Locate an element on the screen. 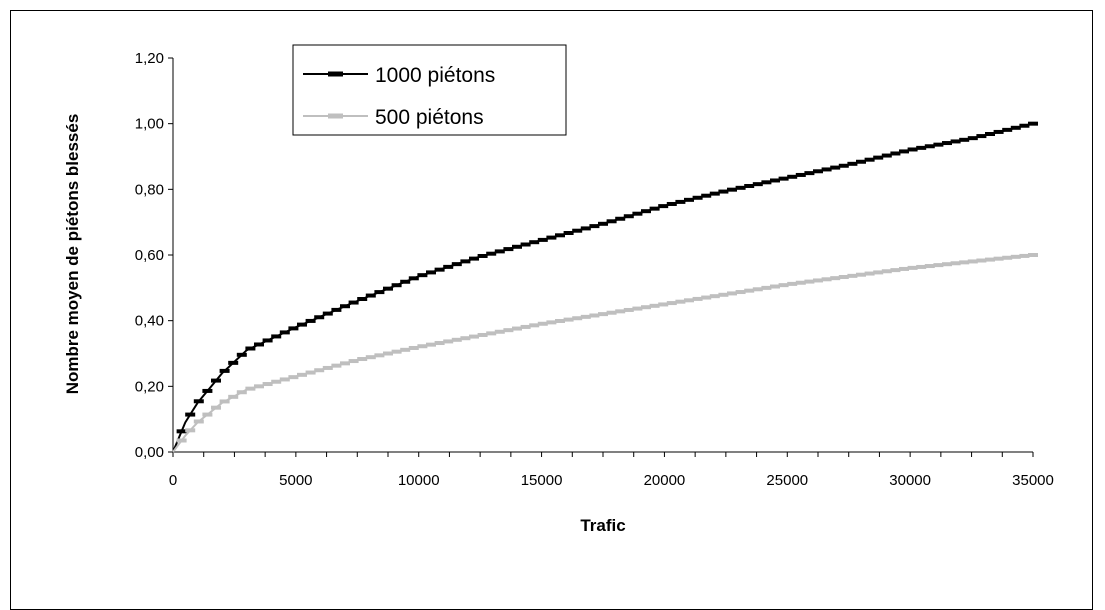 The height and width of the screenshot is (610, 1105). x-tick-label: 10000 is located at coordinates (419, 480).